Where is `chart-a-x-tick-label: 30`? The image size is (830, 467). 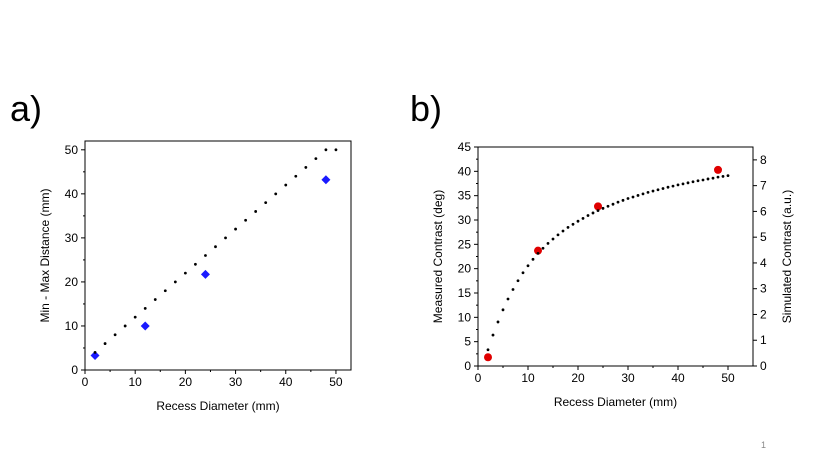 chart-a-x-tick-label: 30 is located at coordinates (236, 382).